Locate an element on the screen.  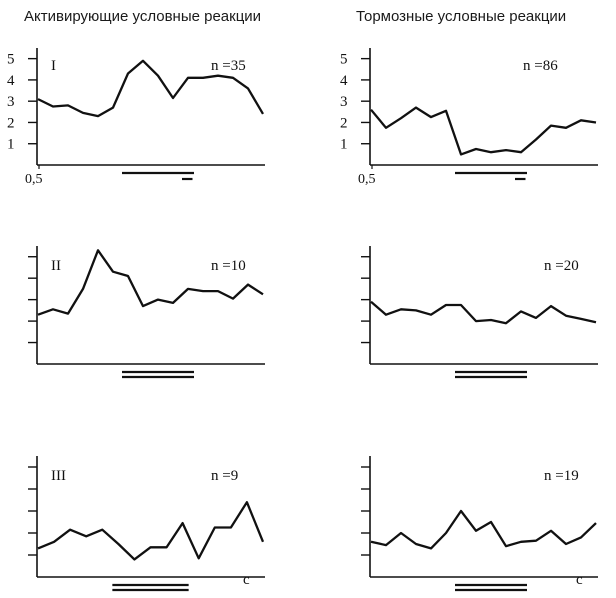
column-title-inhibitory: Тормозные условные реакции is located at coordinates (461, 16).